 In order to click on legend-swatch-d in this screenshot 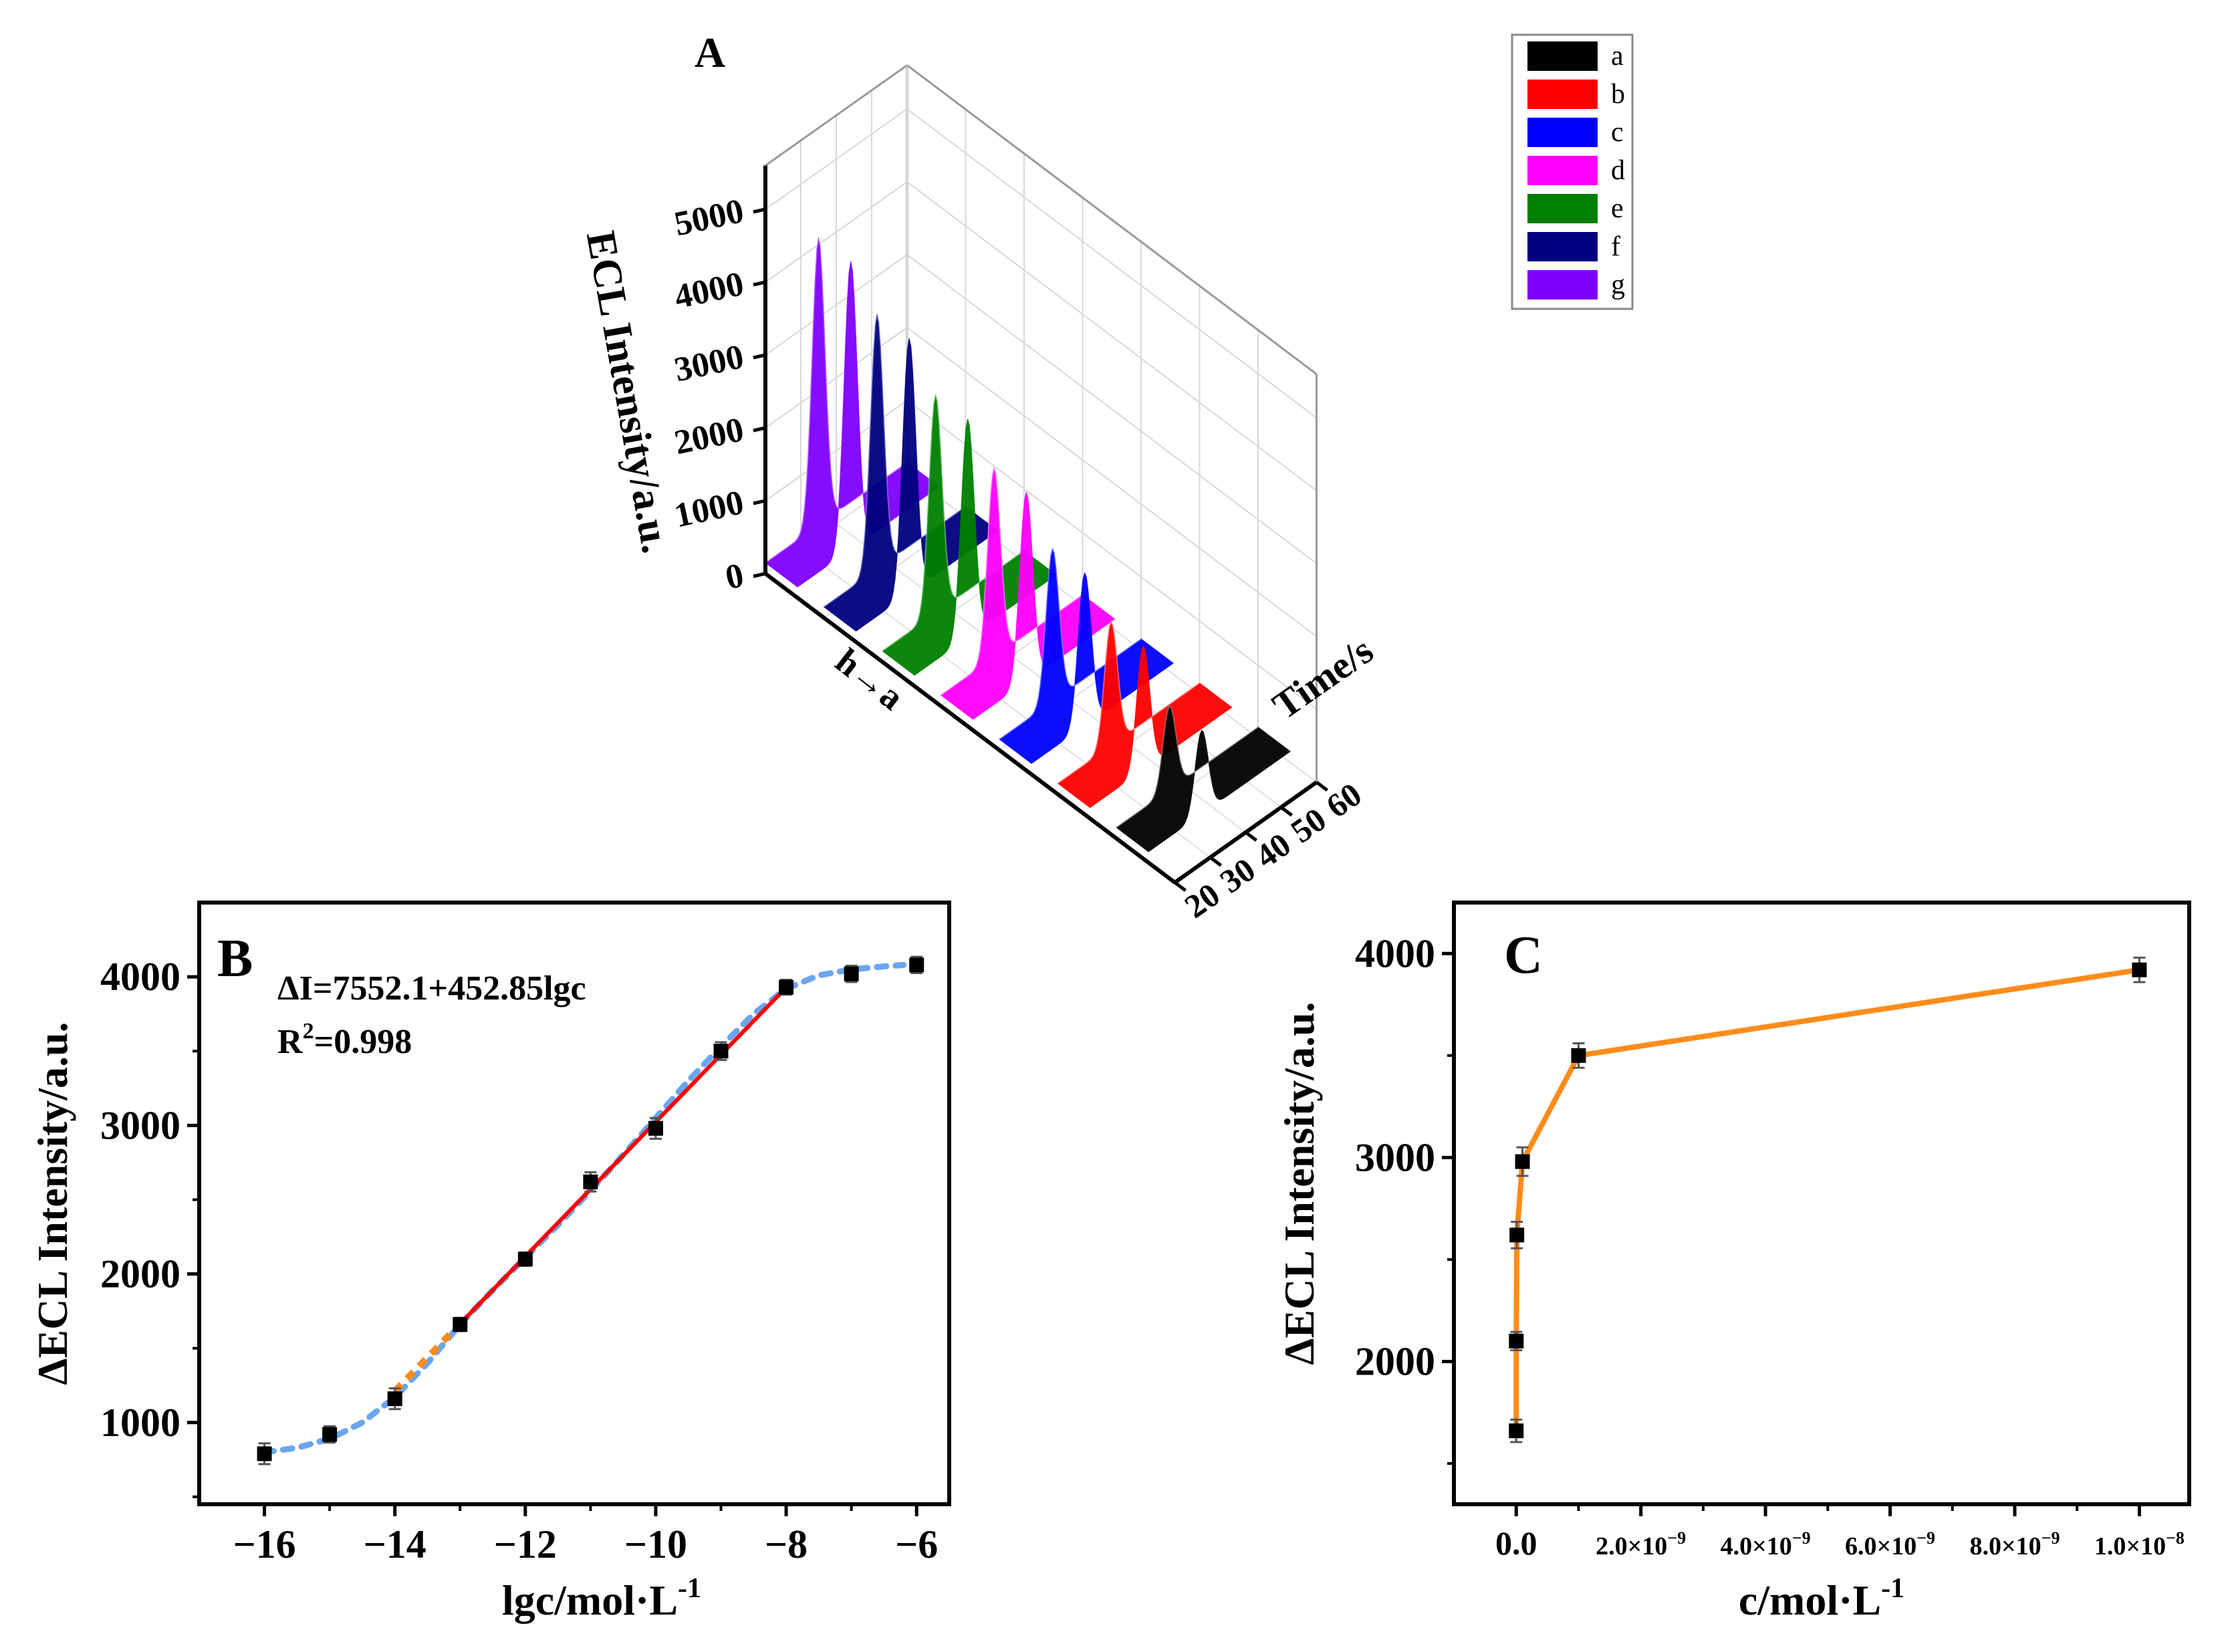, I will do `click(1563, 170)`.